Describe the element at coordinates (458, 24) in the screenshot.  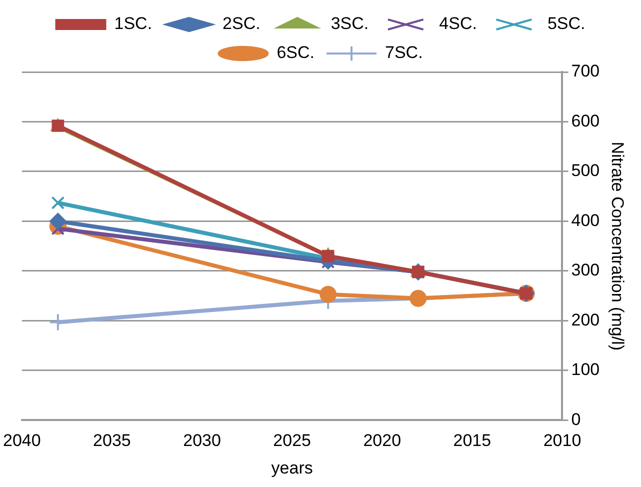
I see `legend-label: 4SC.` at that location.